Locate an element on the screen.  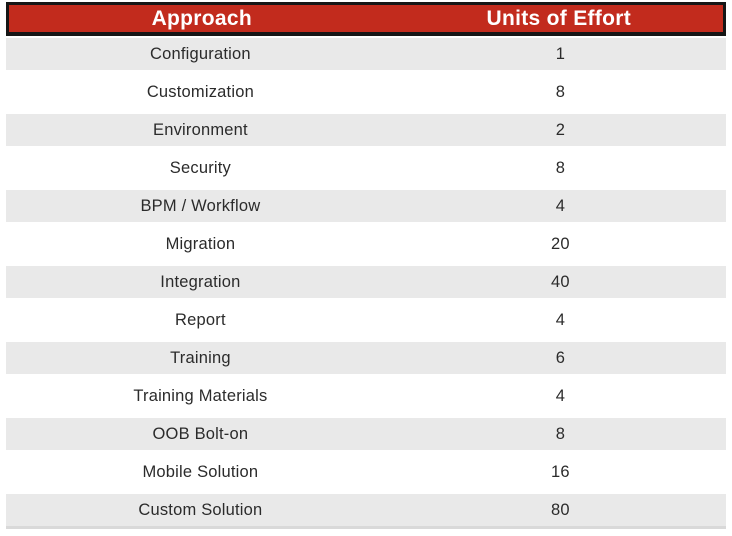
approach-cell: Configuration is located at coordinates (200, 54).